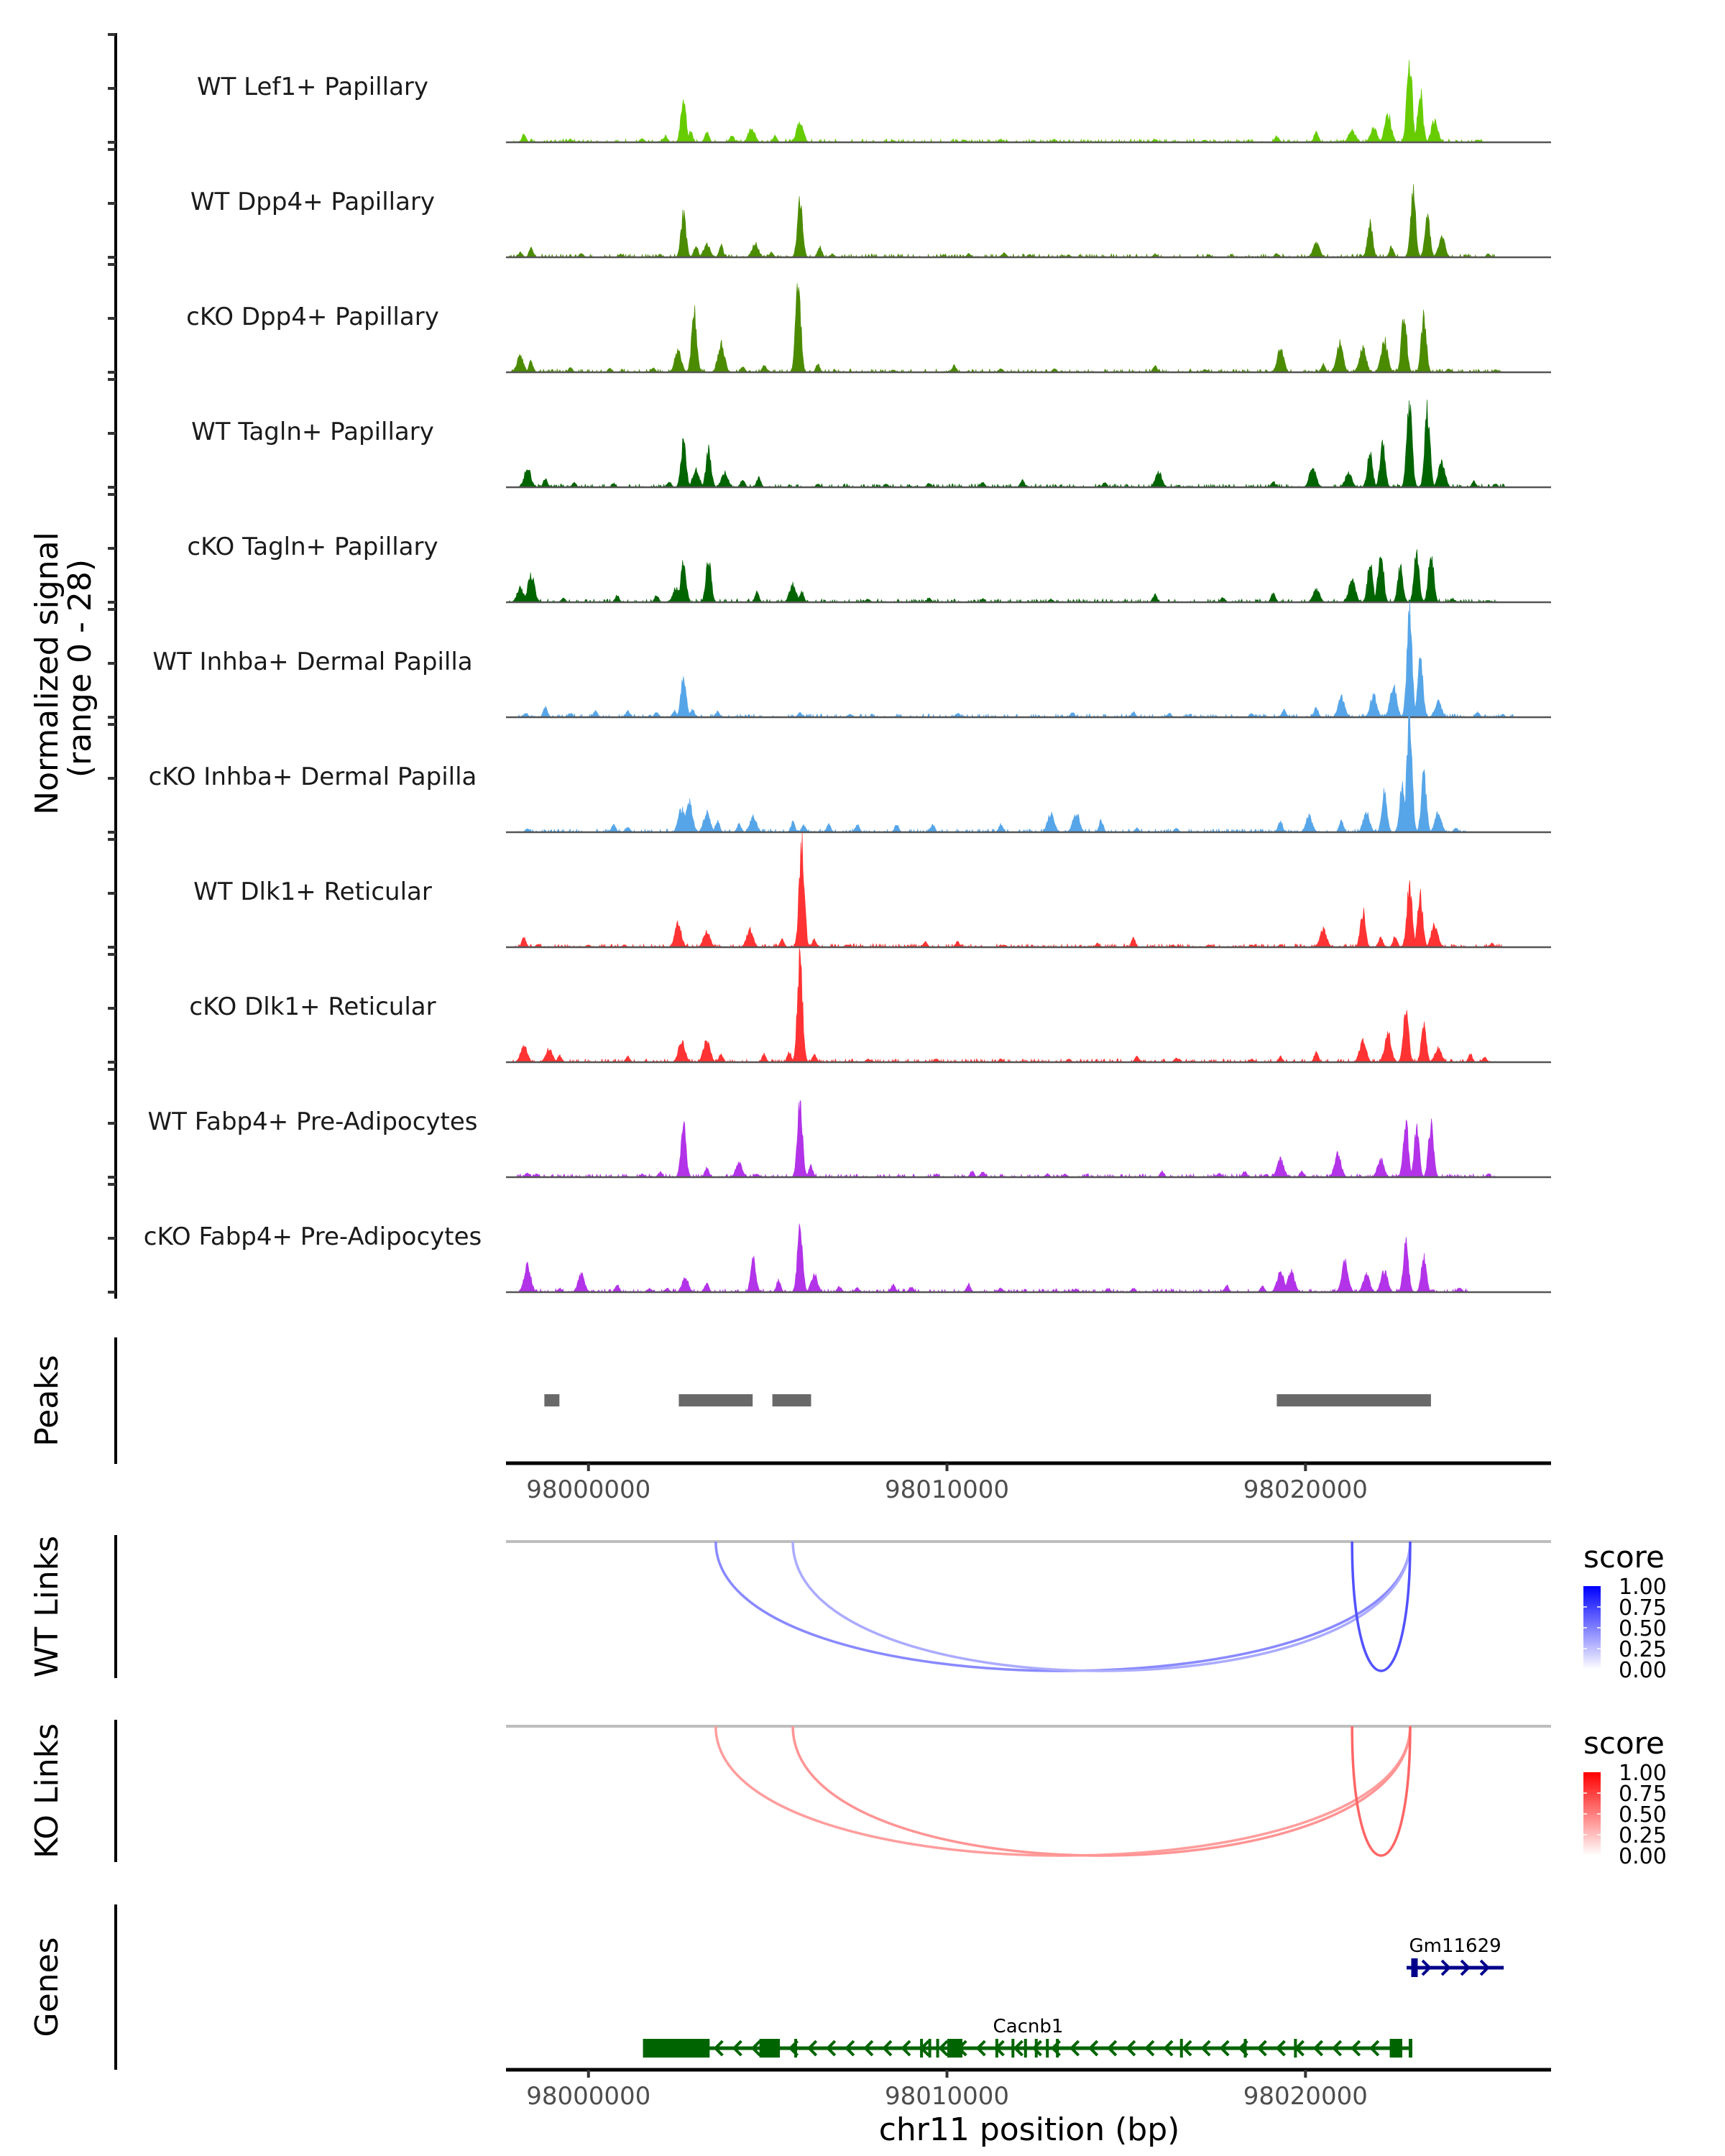 Image resolution: width=1725 pixels, height=2156 pixels. Describe the element at coordinates (312, 87) in the screenshot. I see `track-label: WT Lef1+ Papillary` at that location.